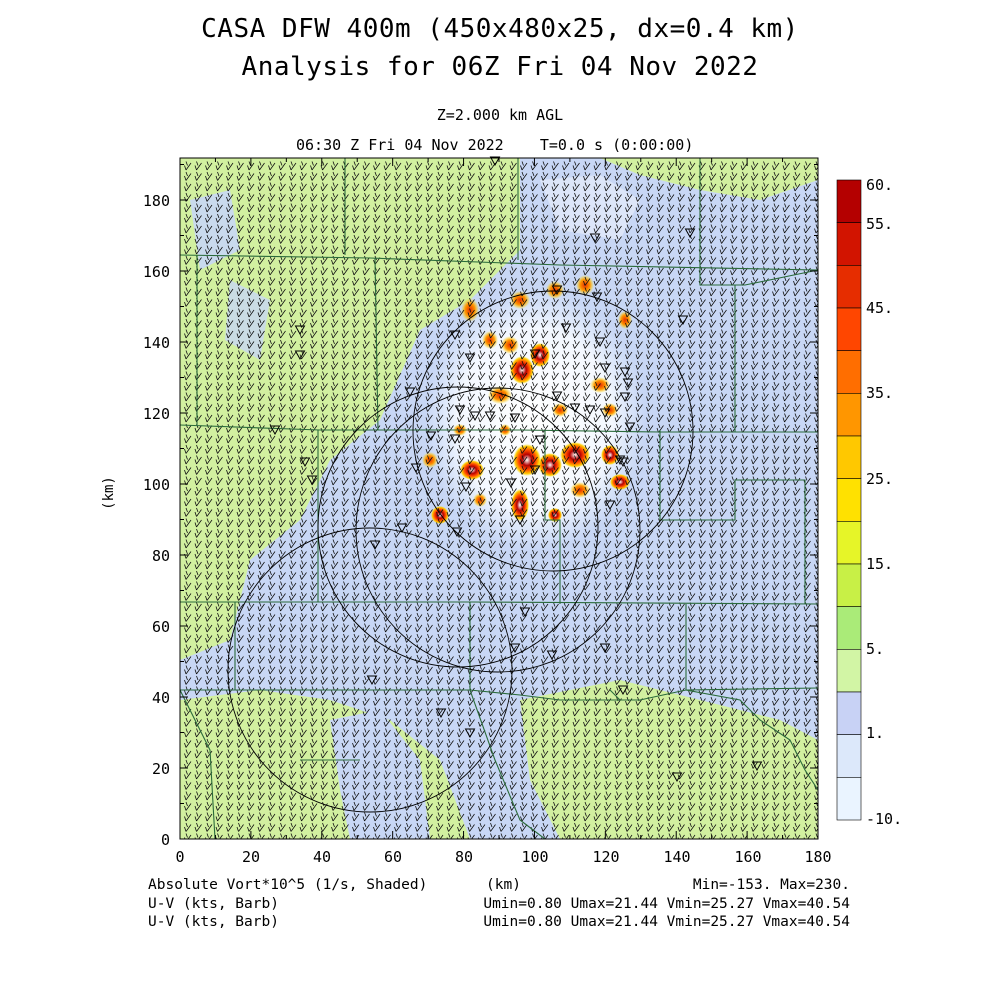 The image size is (1000, 1000). What do you see at coordinates (771, 885) in the screenshot?
I see `min-max-label: Min=-153. Max=230.` at bounding box center [771, 885].